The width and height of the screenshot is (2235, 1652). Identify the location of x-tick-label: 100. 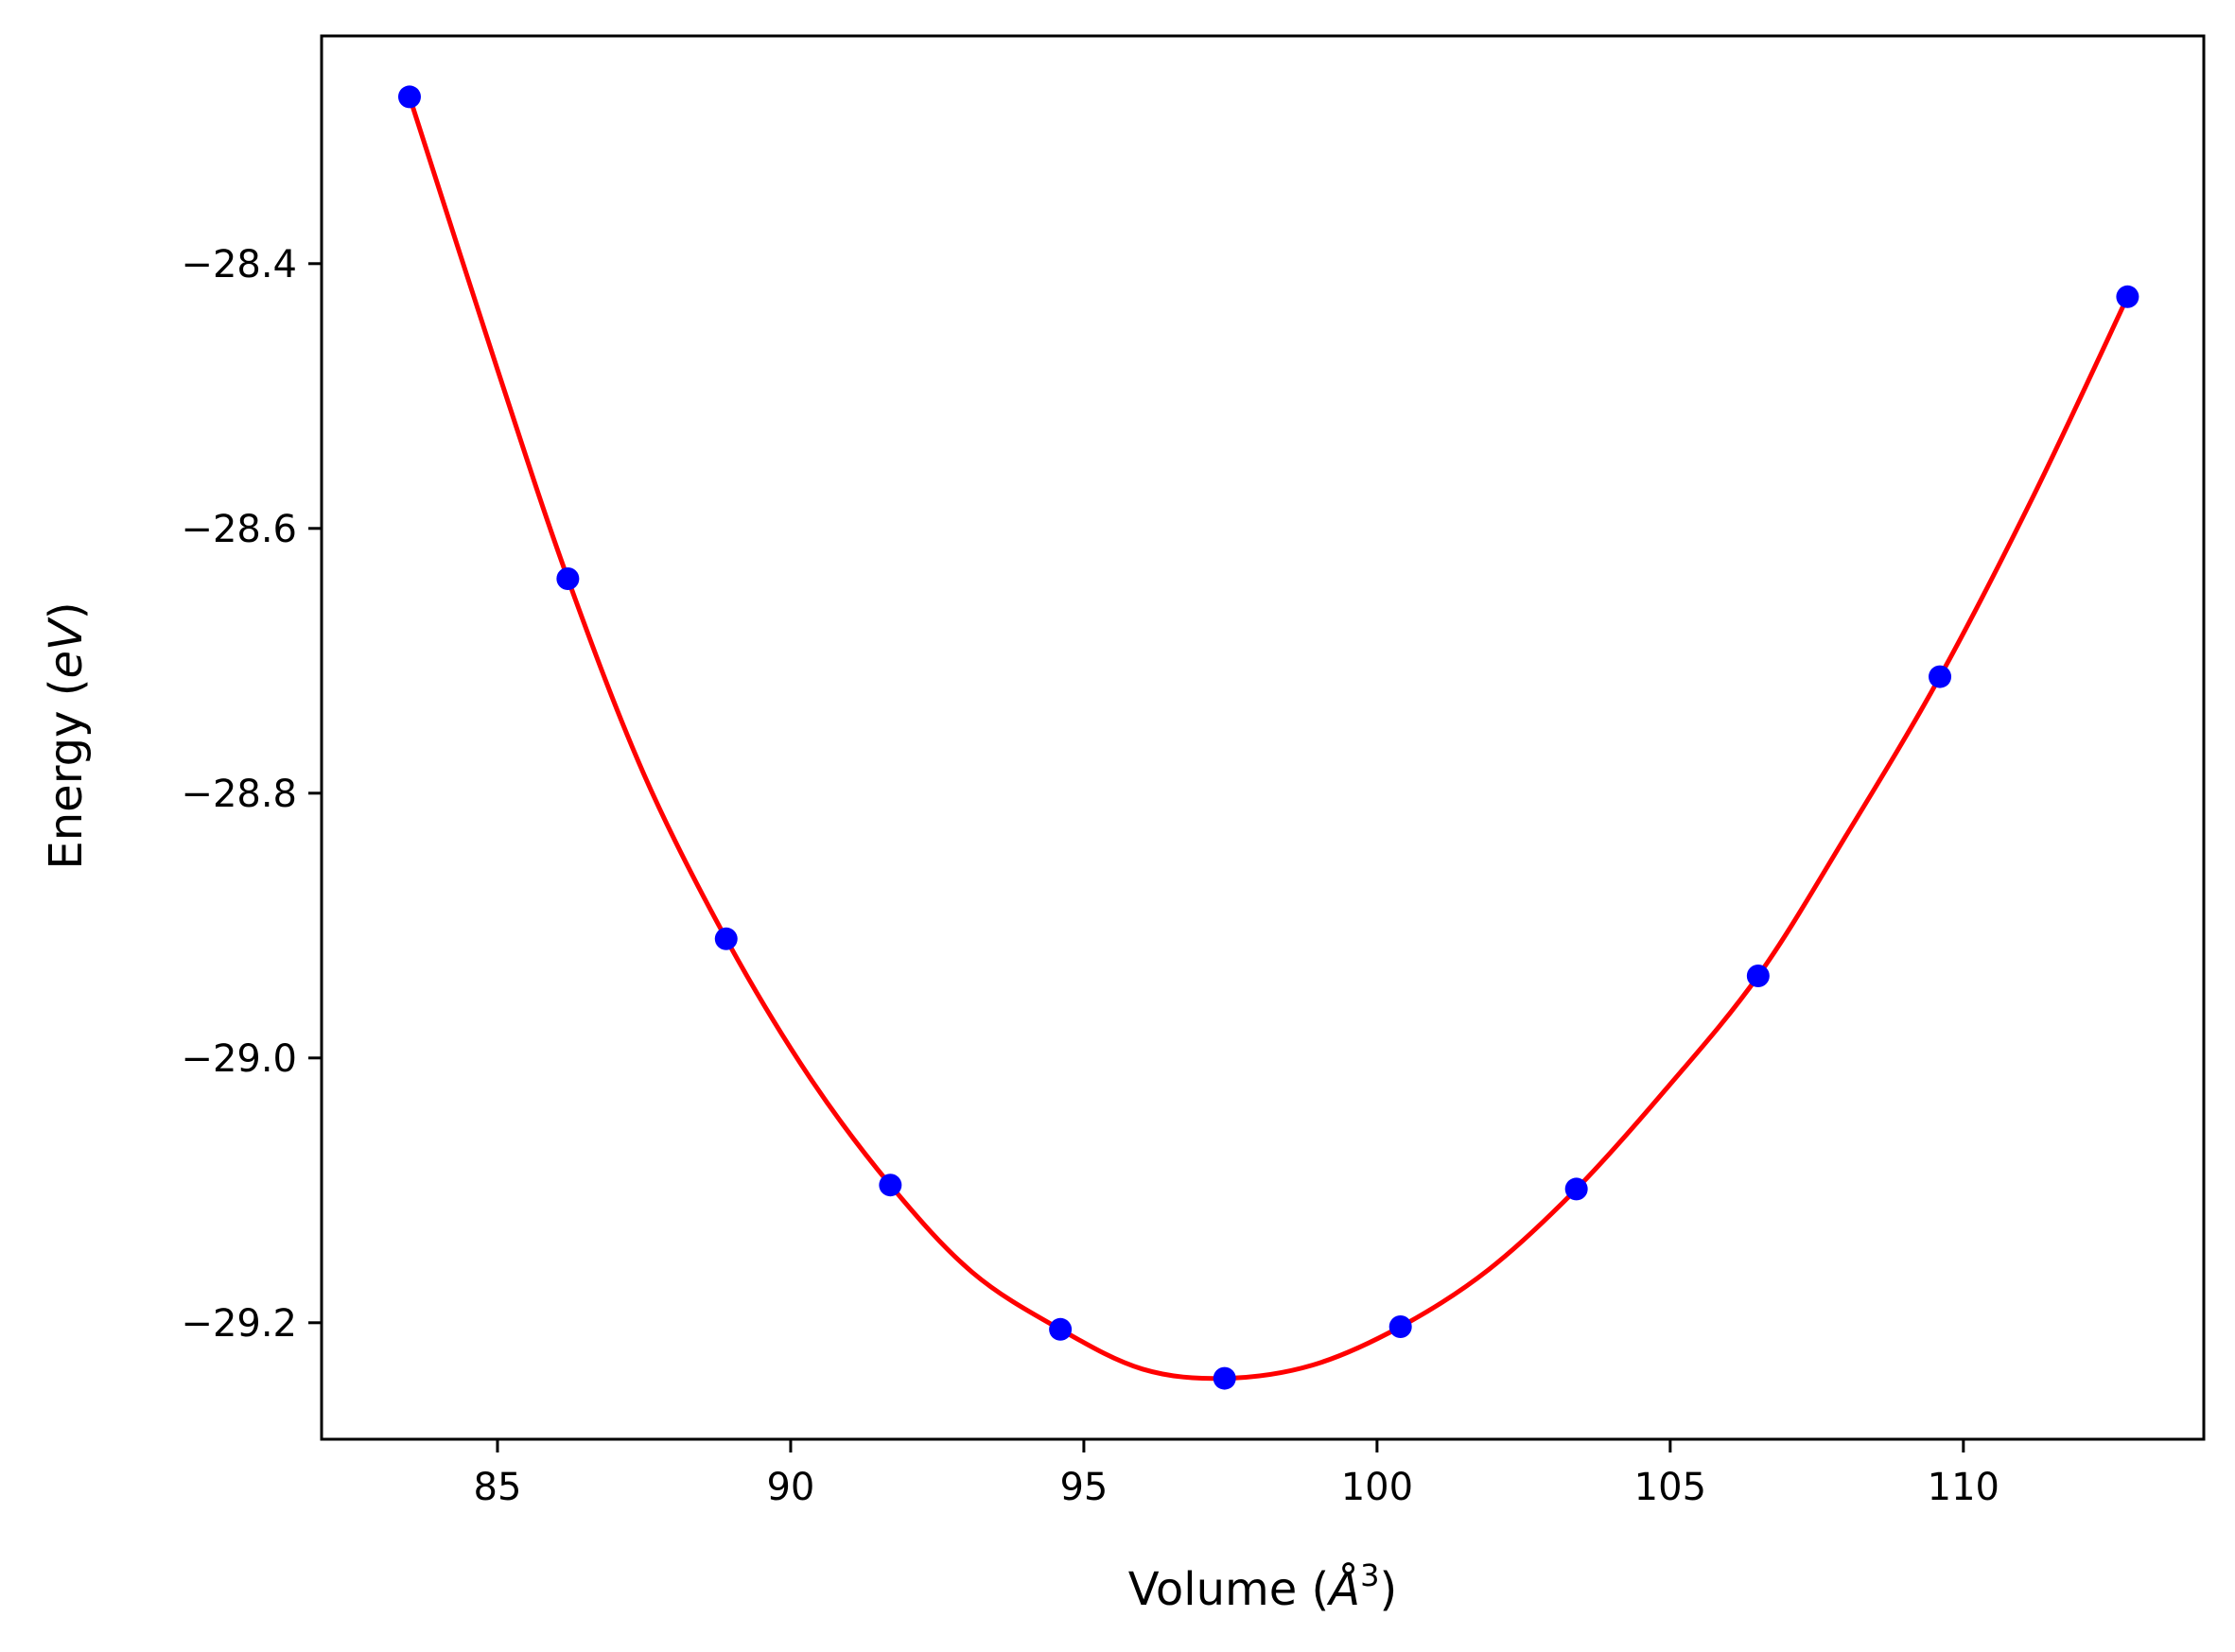
(1377, 1488).